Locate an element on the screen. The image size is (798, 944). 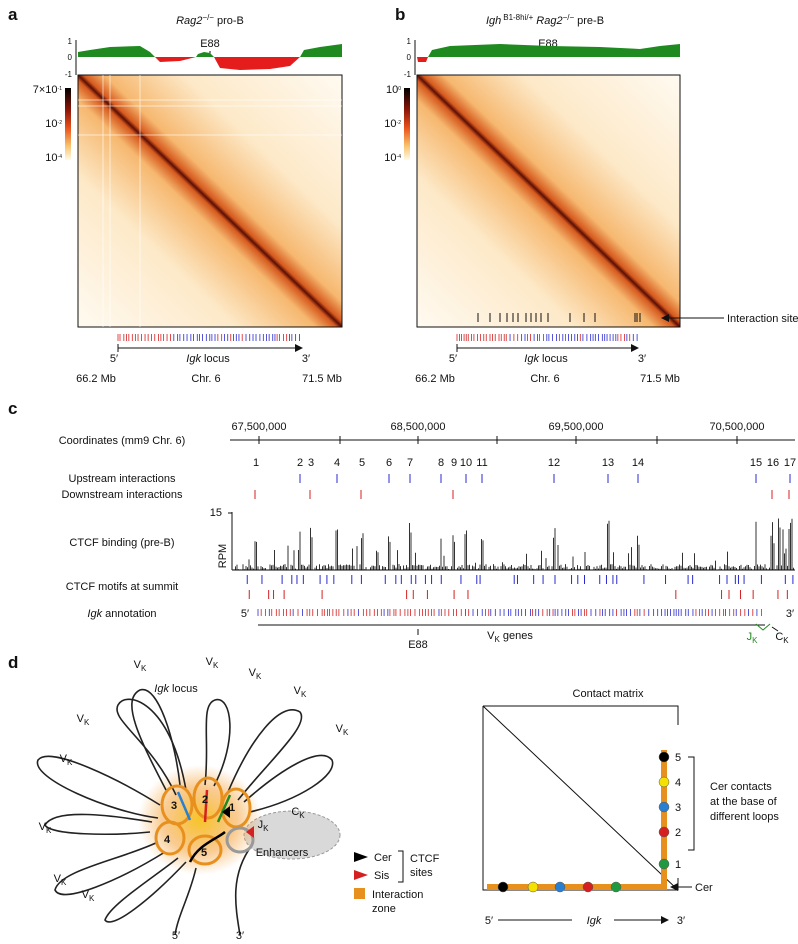
coord-label: 70,500,000 is located at coordinates (736, 427).